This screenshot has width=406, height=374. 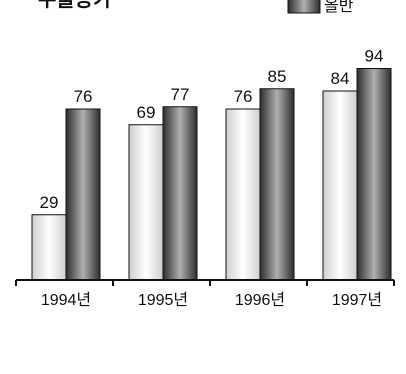 I want to click on x-tick-label-1: 1995년, so click(x=163, y=300).